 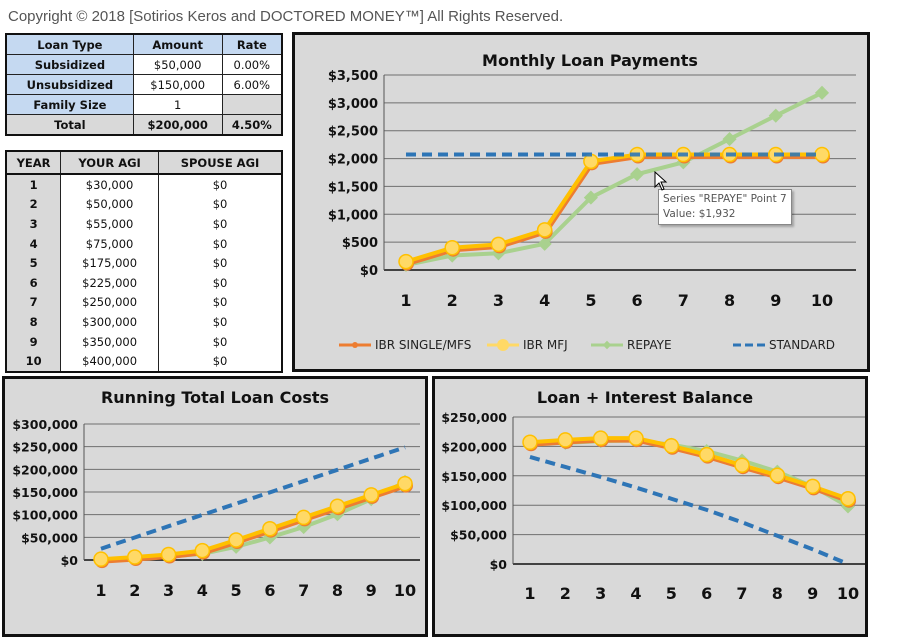 I want to click on y-tick-label: $2,000, so click(x=353, y=160).